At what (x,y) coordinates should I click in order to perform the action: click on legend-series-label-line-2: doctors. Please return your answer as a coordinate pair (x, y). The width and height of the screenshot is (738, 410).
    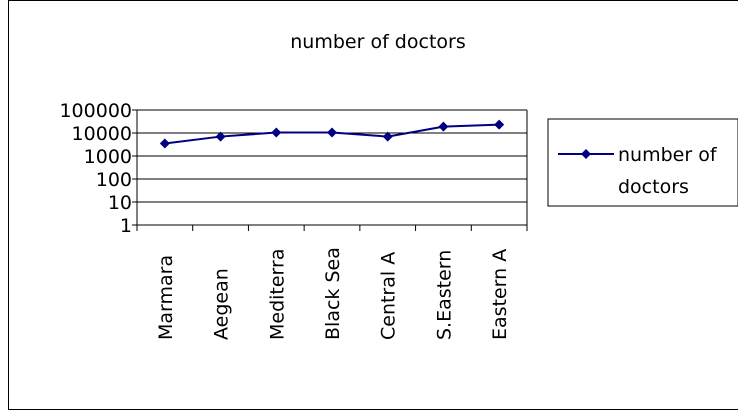
    Looking at the image, I should click on (653, 187).